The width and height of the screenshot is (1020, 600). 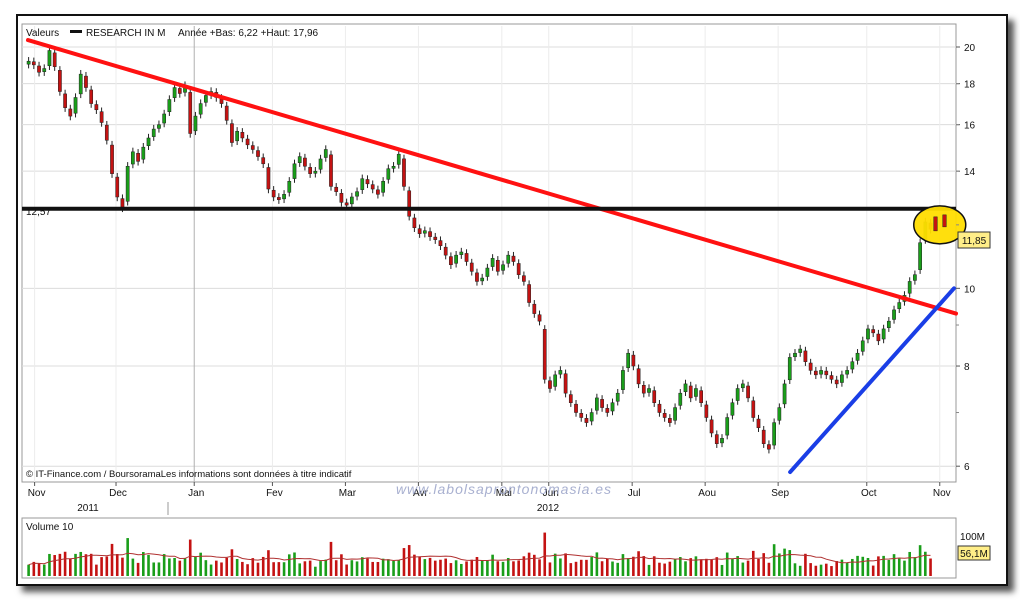 I want to click on month-label: Aou, so click(x=707, y=493).